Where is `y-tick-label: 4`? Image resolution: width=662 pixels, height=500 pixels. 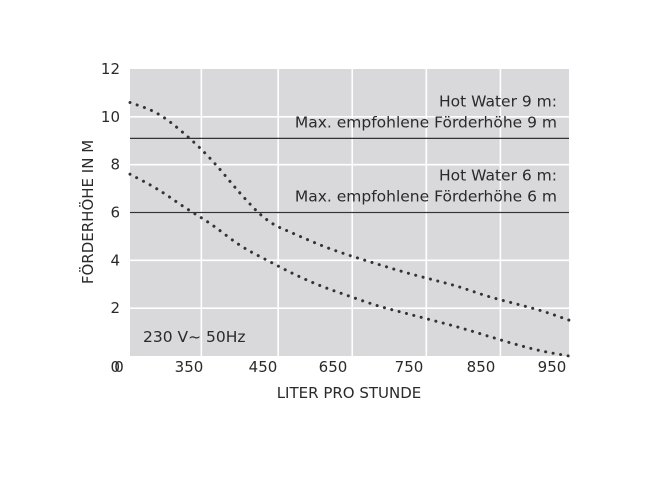
y-tick-label: 4 is located at coordinates (115, 260).